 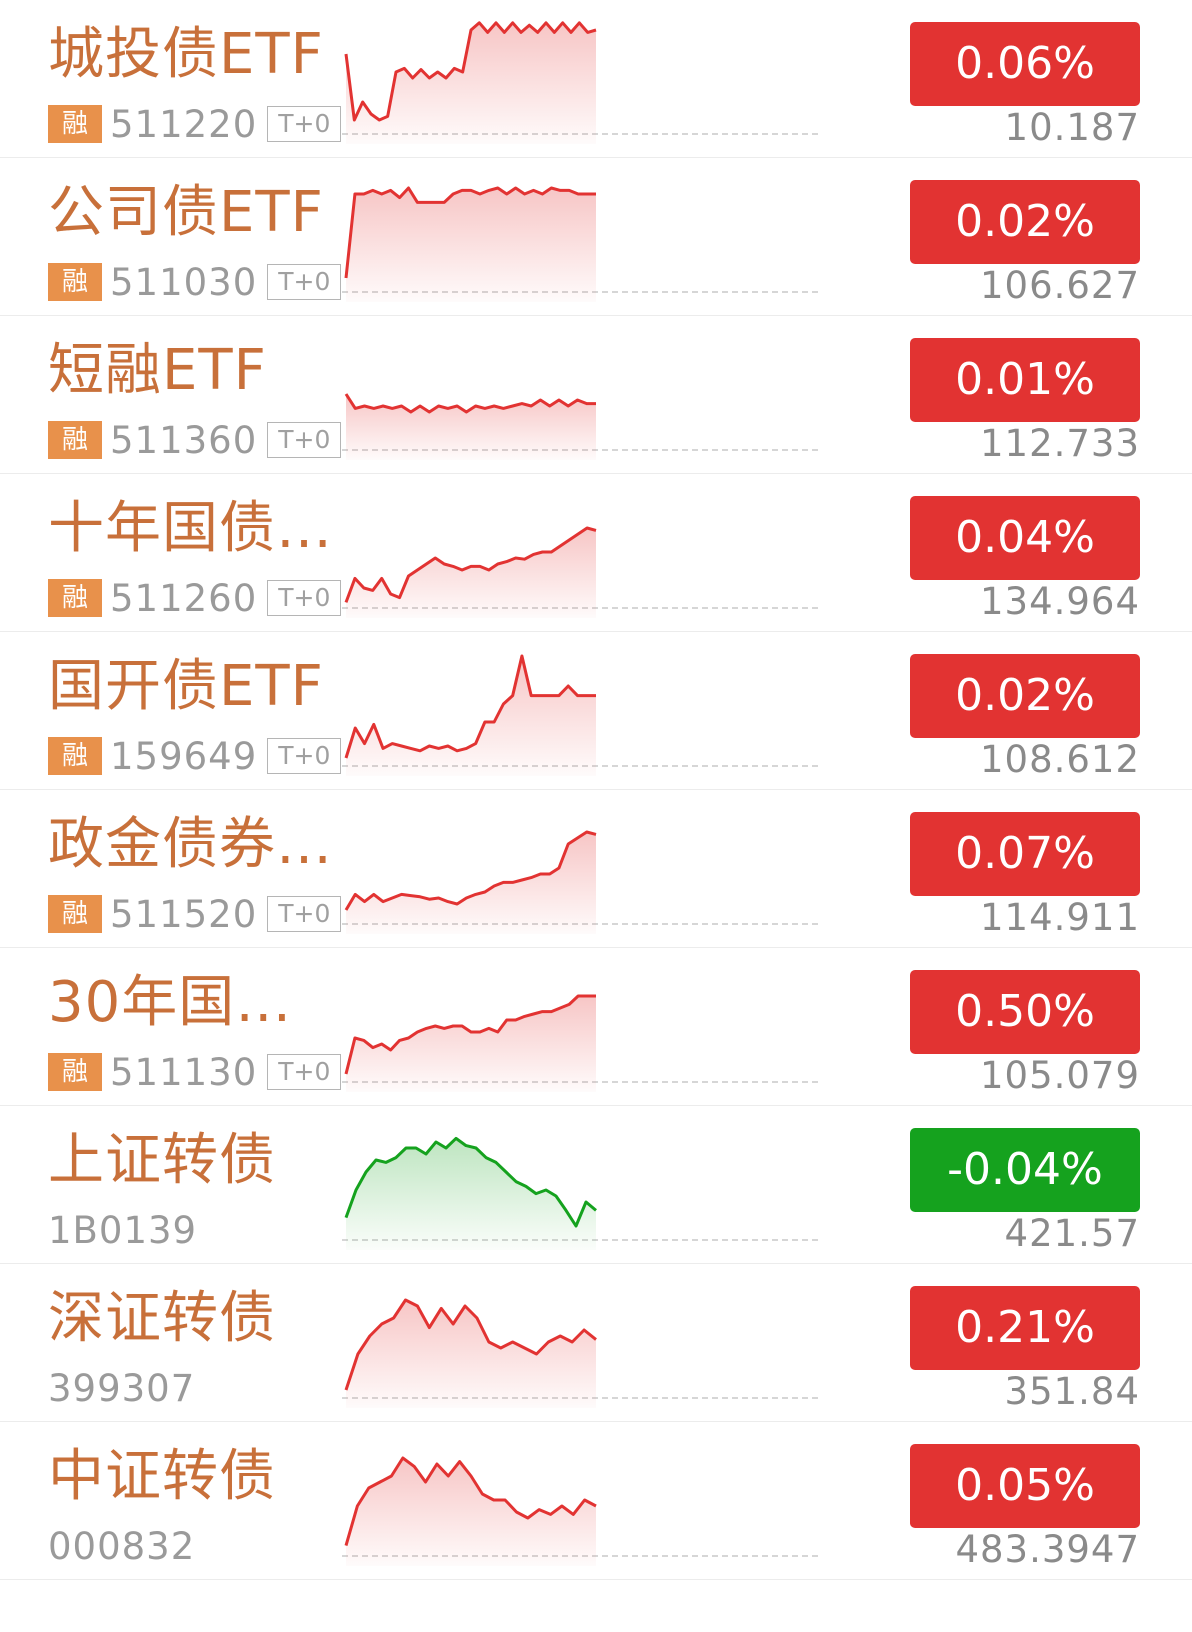 What do you see at coordinates (186, 212) in the screenshot?
I see `fund-name: 公司债ETF` at bounding box center [186, 212].